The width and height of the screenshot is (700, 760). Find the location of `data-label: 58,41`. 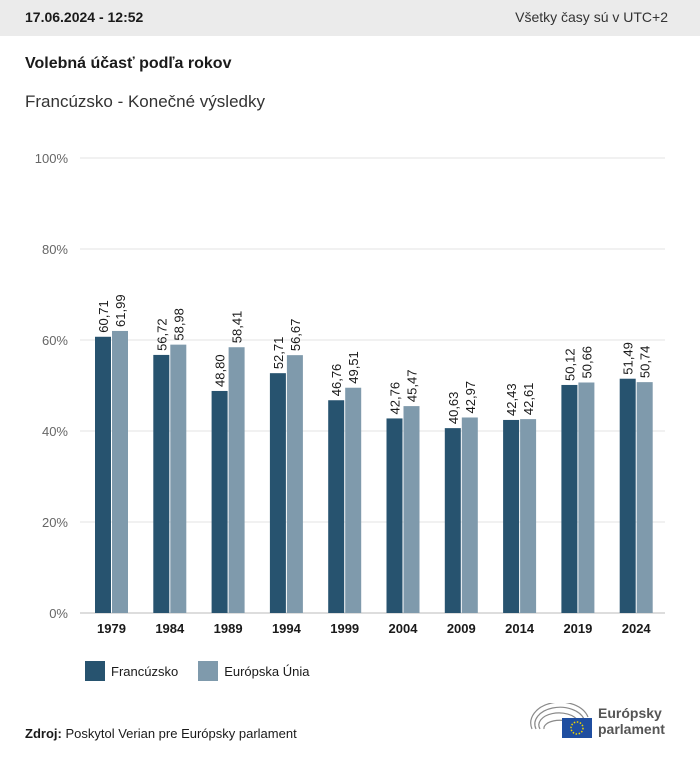

data-label: 58,41 is located at coordinates (237, 327).